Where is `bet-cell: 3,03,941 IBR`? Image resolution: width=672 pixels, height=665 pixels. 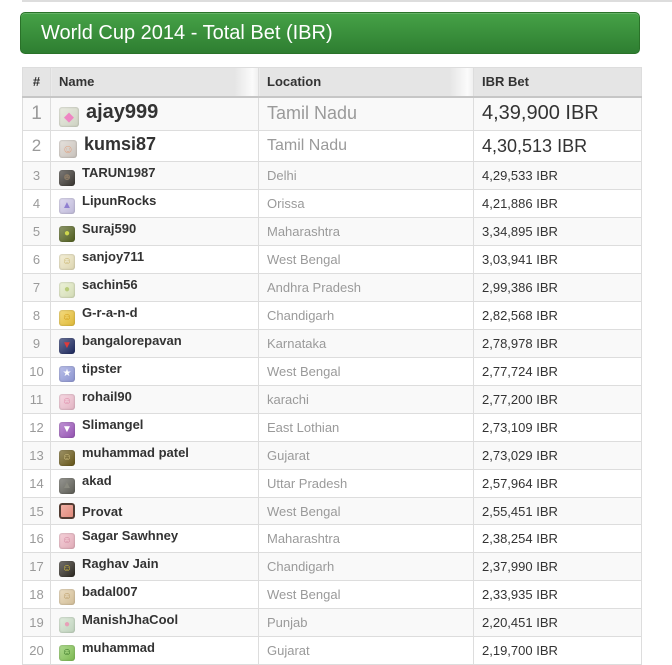 bet-cell: 3,03,941 IBR is located at coordinates (557, 259).